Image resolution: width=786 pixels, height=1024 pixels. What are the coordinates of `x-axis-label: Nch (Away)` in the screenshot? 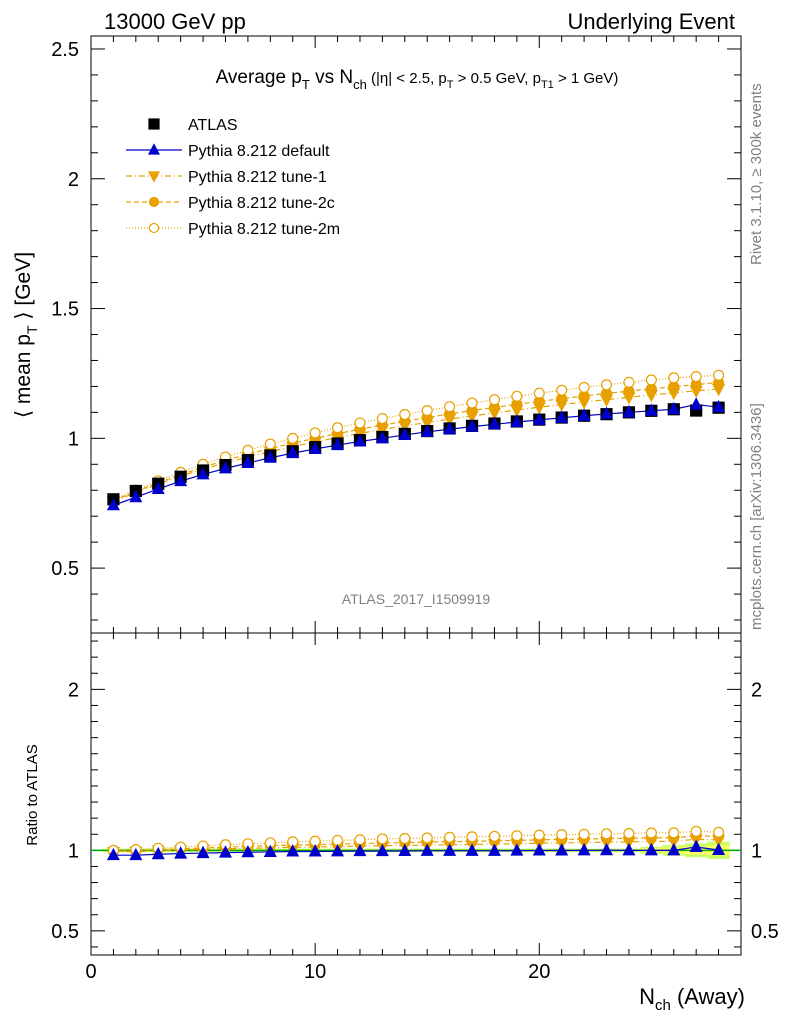 It's located at (692, 999).